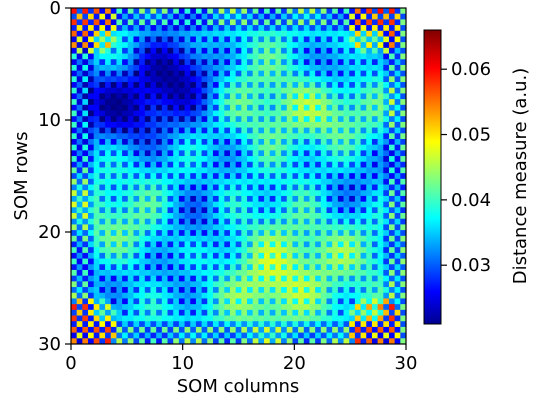 The height and width of the screenshot is (406, 543). What do you see at coordinates (49, 232) in the screenshot?
I see `y-tick-label: 20` at bounding box center [49, 232].